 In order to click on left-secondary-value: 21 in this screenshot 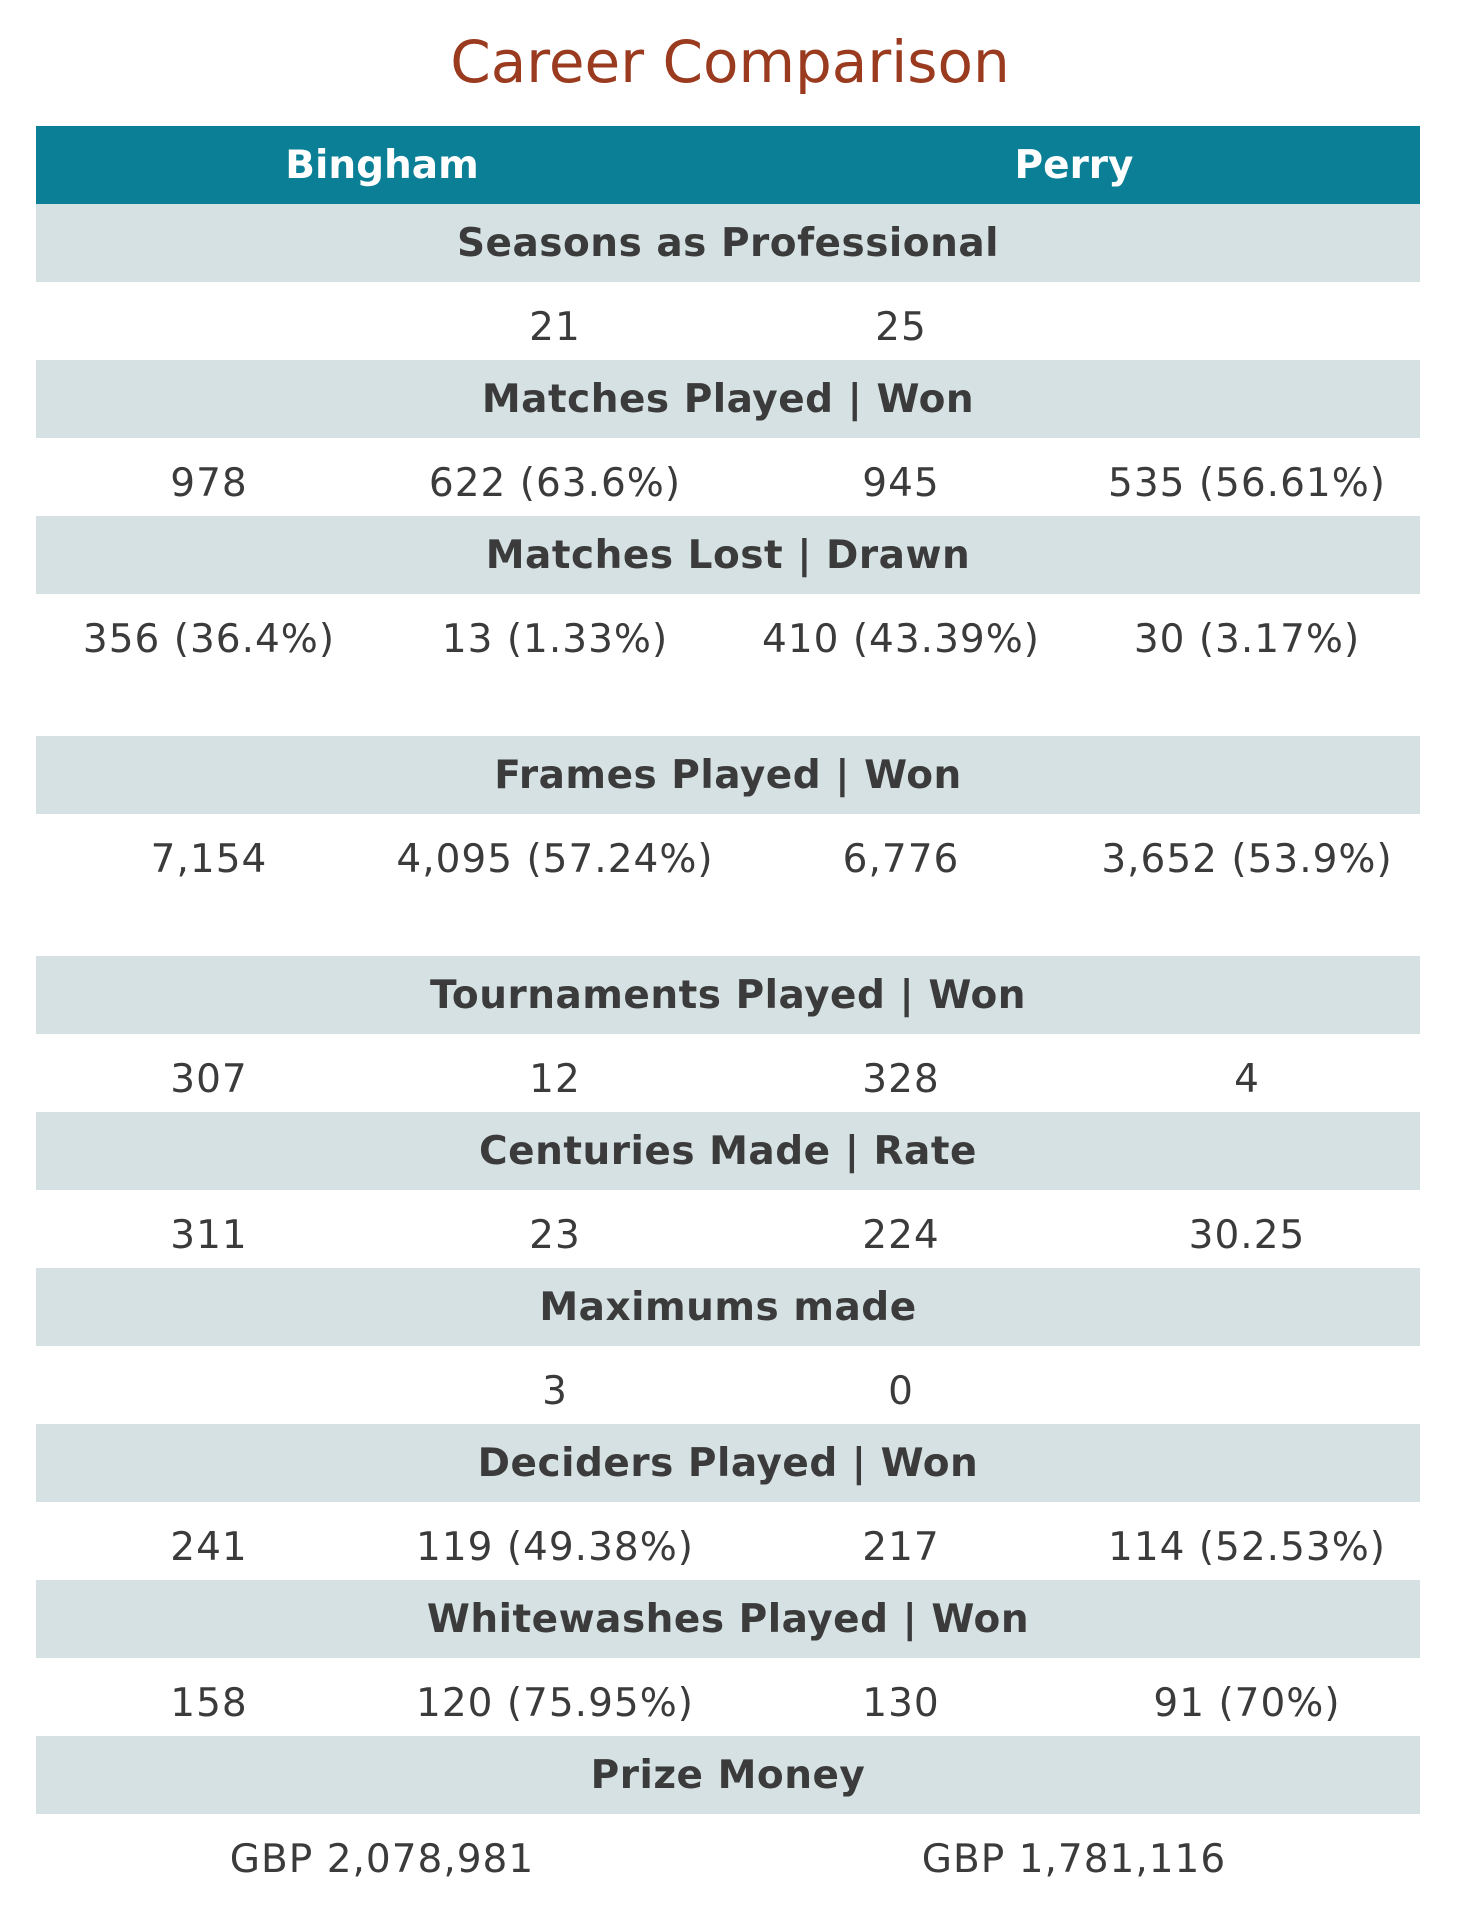, I will do `click(555, 327)`.